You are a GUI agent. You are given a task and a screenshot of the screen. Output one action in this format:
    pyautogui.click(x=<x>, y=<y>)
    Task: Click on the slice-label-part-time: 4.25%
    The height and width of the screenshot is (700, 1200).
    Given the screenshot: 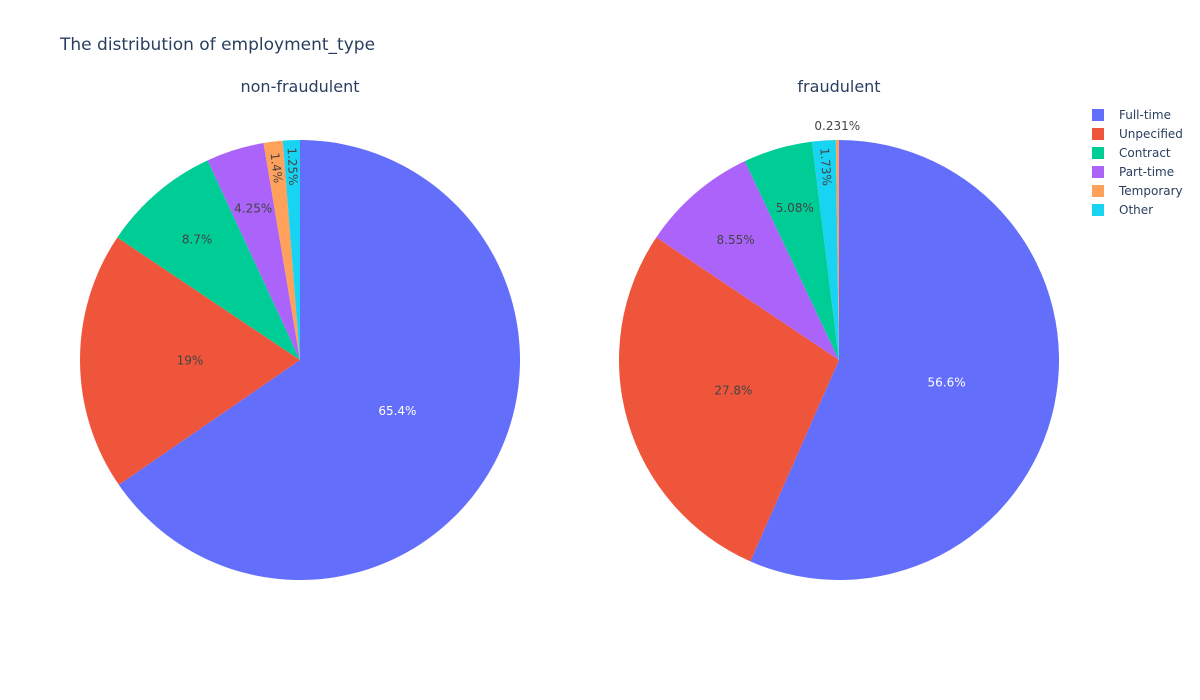 What is the action you would take?
    pyautogui.click(x=253, y=209)
    